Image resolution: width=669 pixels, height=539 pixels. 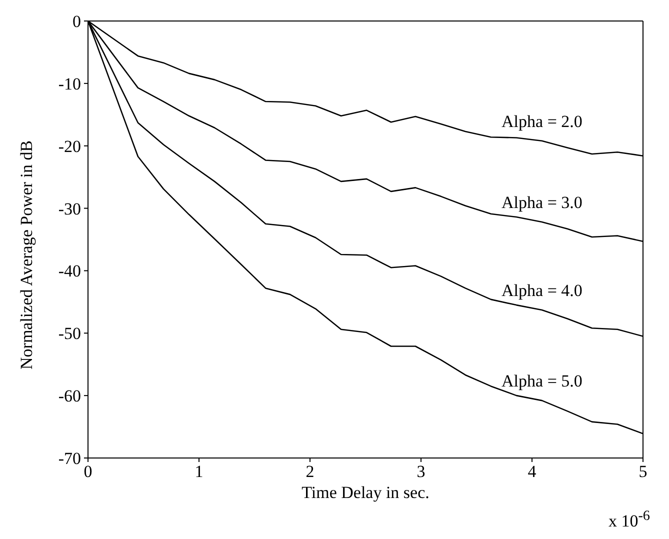 What do you see at coordinates (542, 202) in the screenshot?
I see `series-label: Alpha = 3.0` at bounding box center [542, 202].